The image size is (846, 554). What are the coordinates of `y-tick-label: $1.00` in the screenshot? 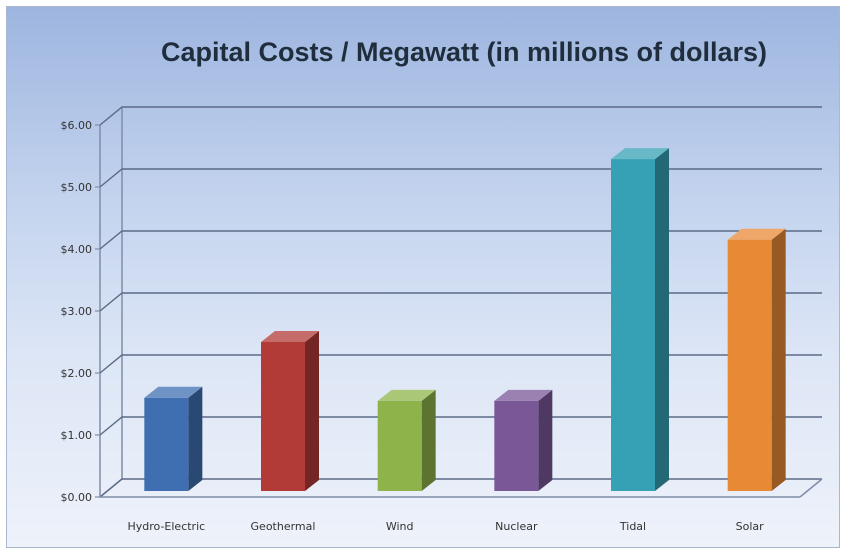 It's located at (77, 435).